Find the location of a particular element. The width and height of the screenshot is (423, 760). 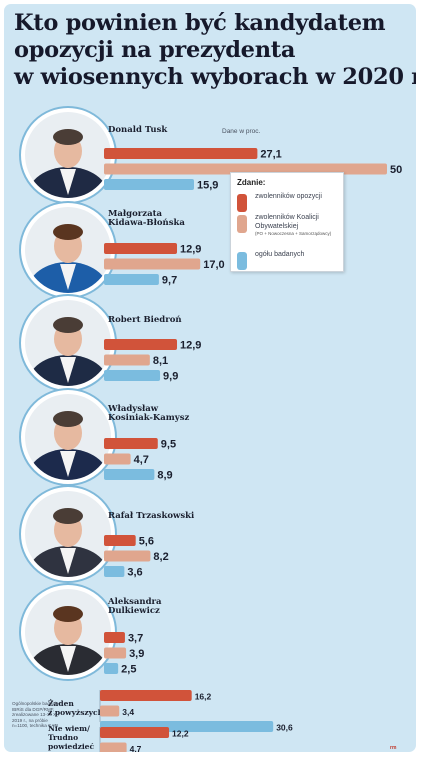

legend-label-ko-text: zwolenników Koalicji Obywatelskiej is located at coordinates (287, 222).